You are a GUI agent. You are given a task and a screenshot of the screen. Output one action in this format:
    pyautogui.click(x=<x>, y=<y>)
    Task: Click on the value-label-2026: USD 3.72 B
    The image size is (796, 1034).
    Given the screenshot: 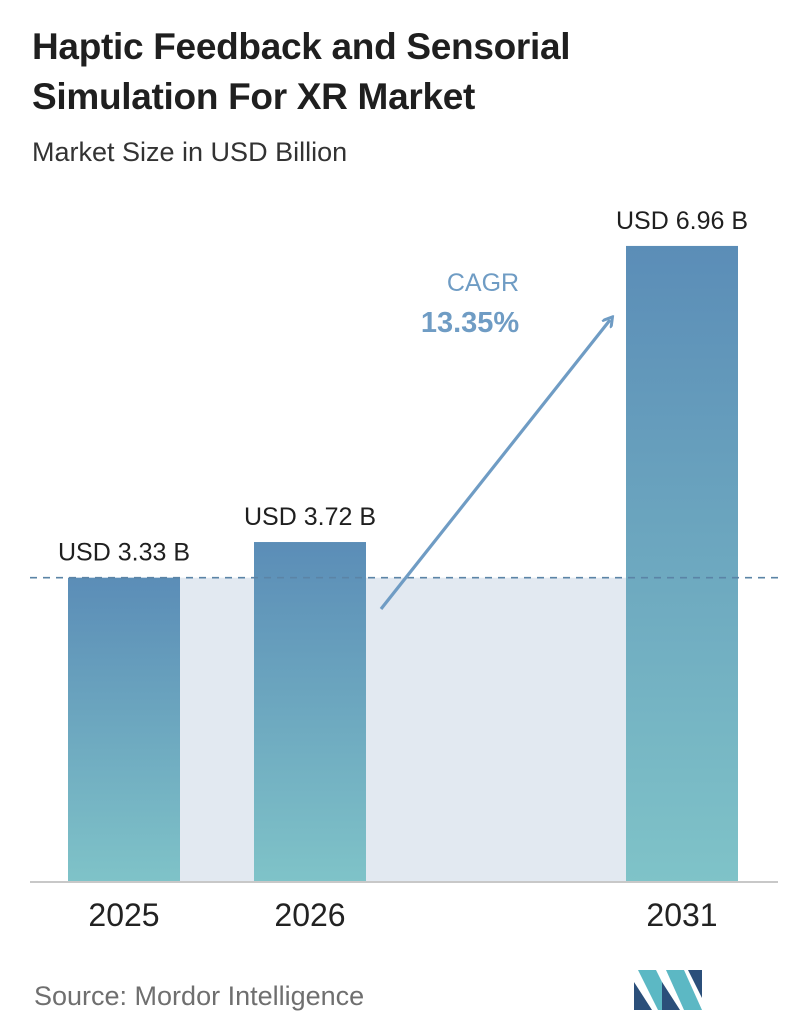 What is the action you would take?
    pyautogui.click(x=310, y=517)
    